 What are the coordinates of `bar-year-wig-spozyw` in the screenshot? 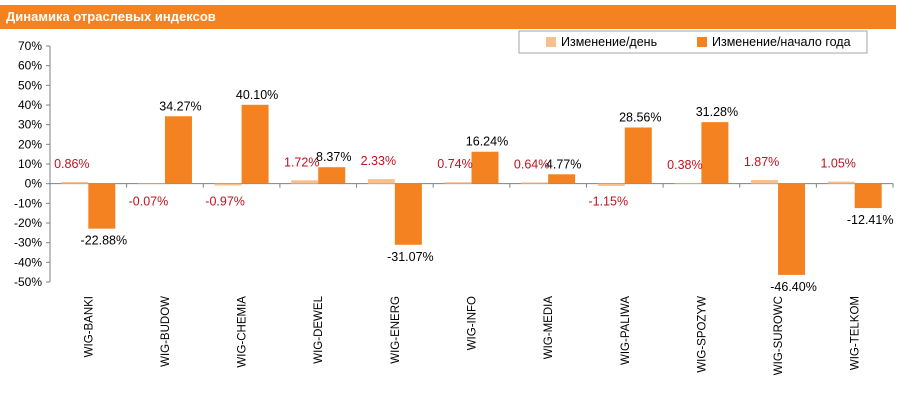 It's located at (715, 153).